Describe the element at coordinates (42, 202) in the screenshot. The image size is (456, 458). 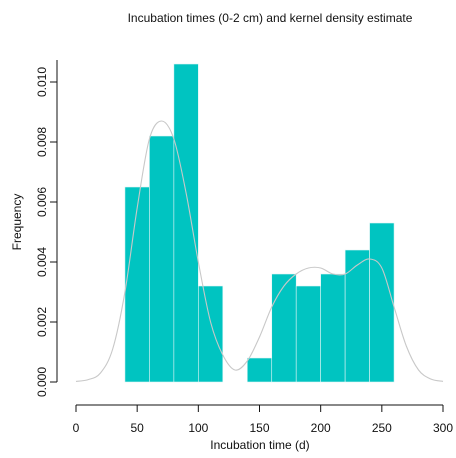
I see `y-tick-label: 0.006` at that location.